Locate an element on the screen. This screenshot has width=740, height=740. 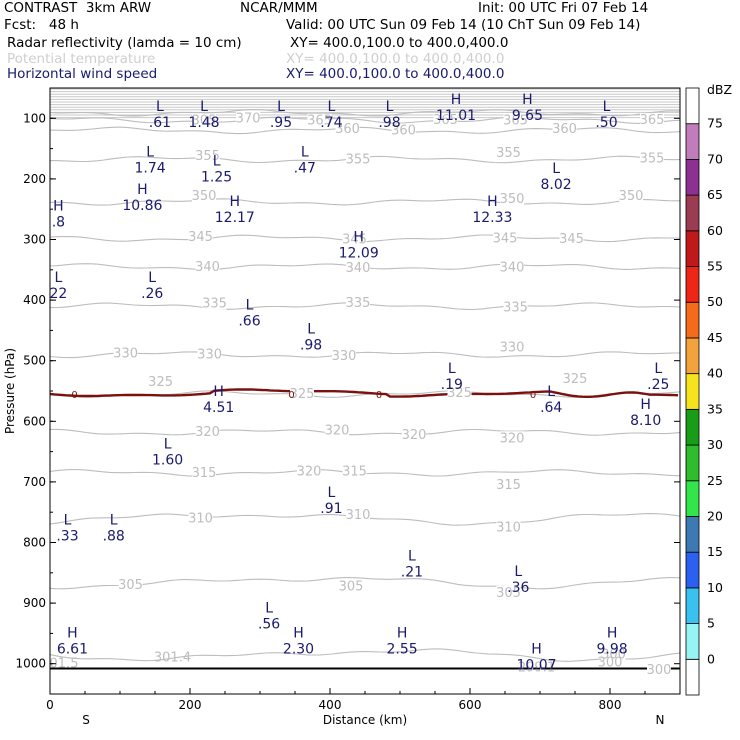
wind-extremum-value: .33 is located at coordinates (67, 536).